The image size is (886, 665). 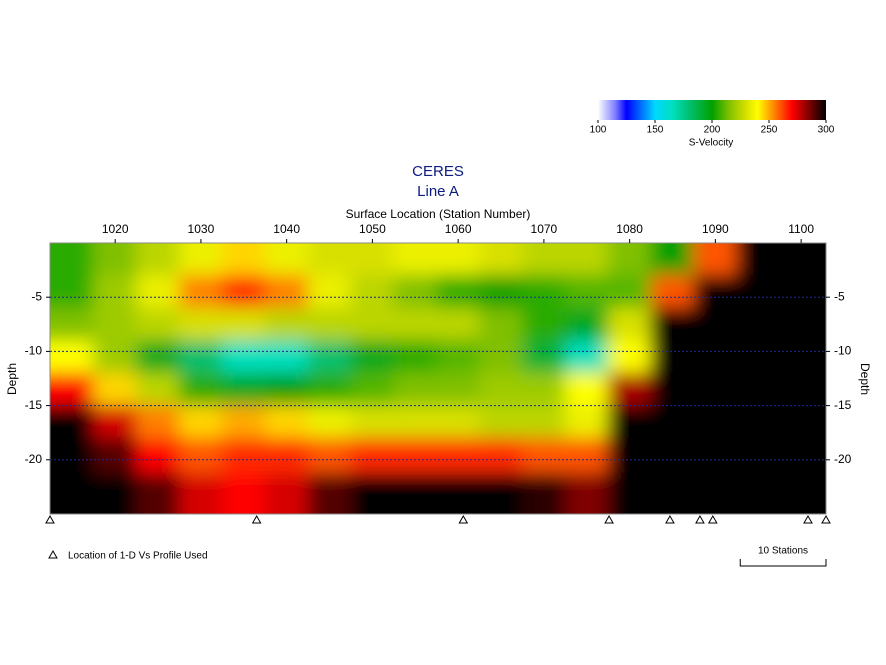 What do you see at coordinates (843, 405) in the screenshot?
I see `y-tick-label-right: -15` at bounding box center [843, 405].